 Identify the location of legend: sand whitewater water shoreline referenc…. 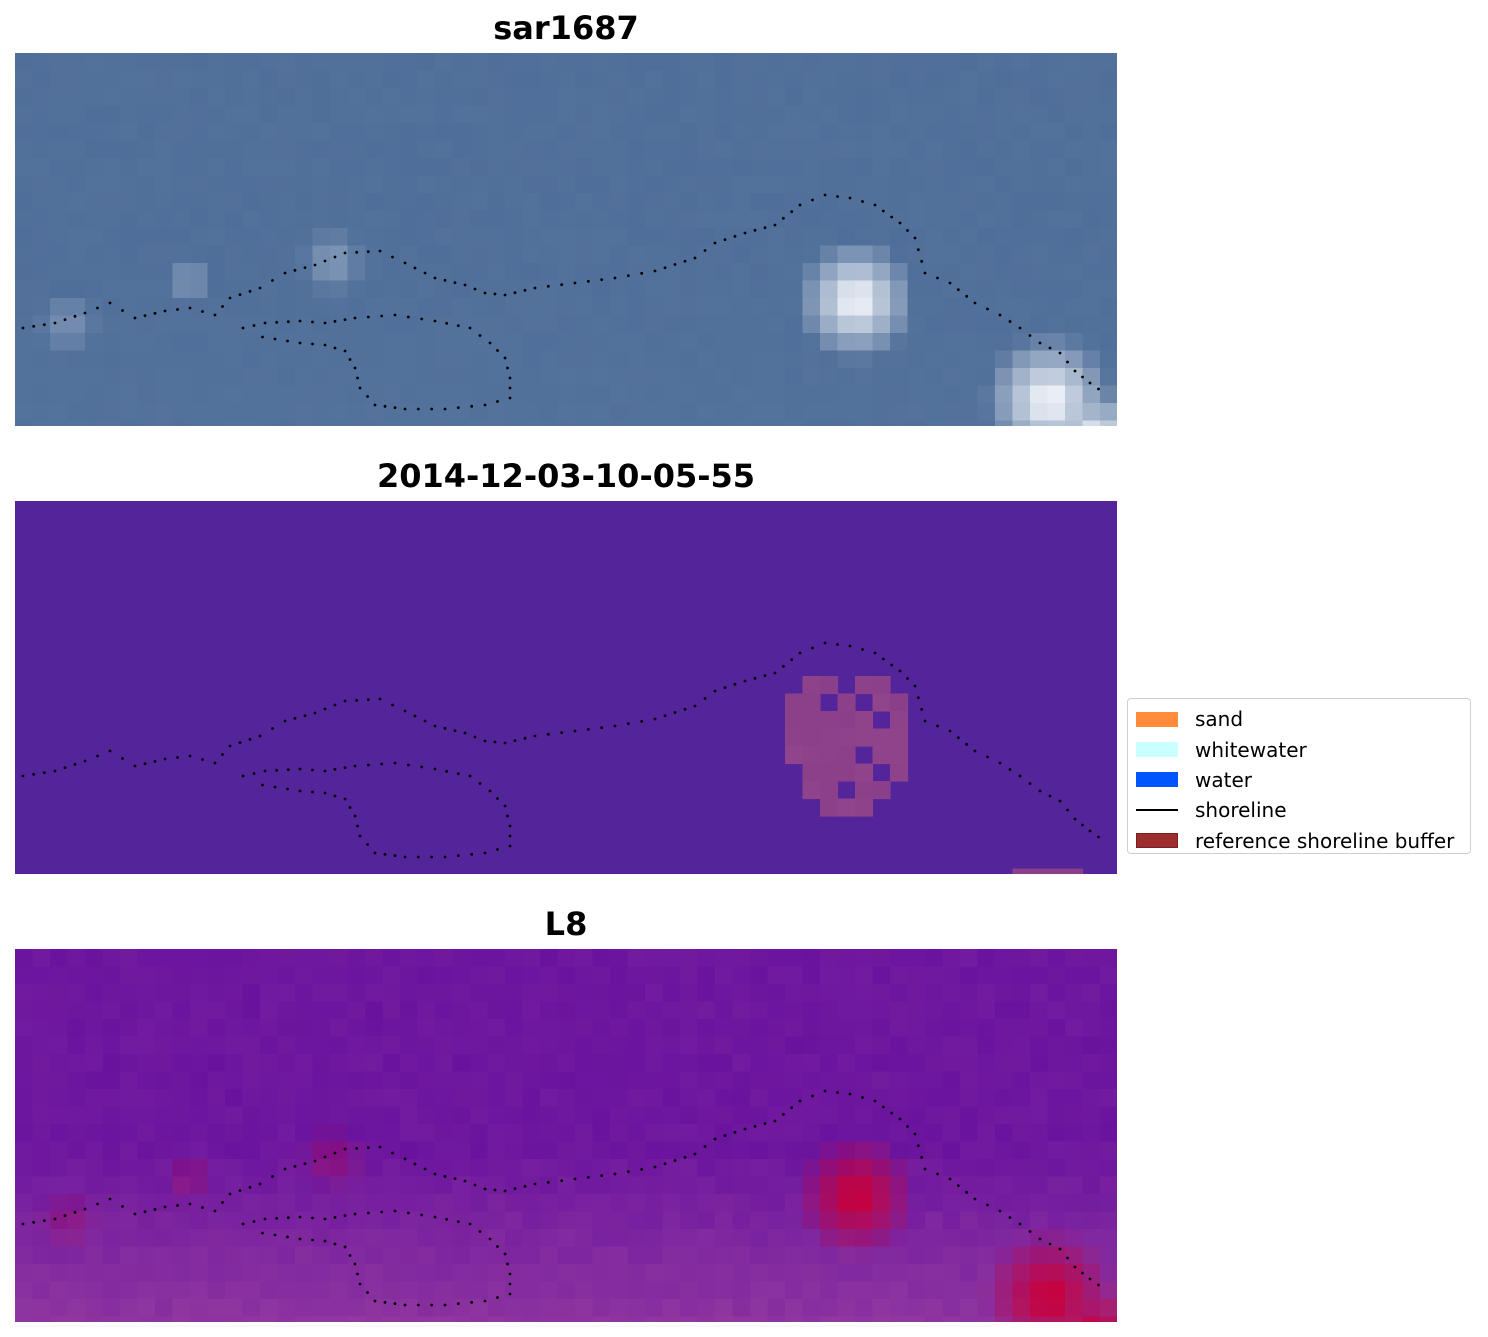
(1299, 776).